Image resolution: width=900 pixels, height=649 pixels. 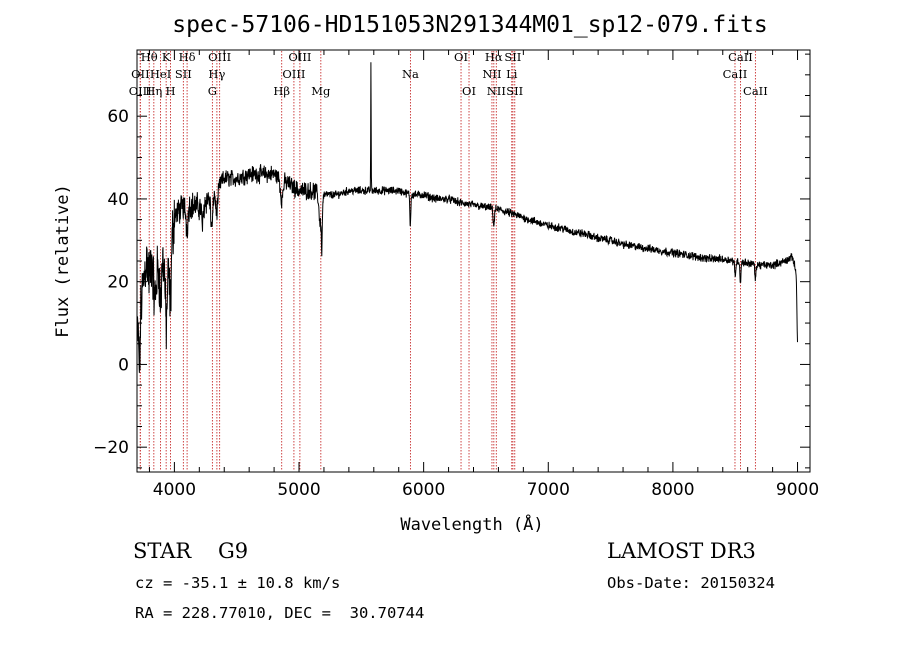 What do you see at coordinates (63, 261) in the screenshot?
I see `y-axis-label: Flux (relative)` at bounding box center [63, 261].